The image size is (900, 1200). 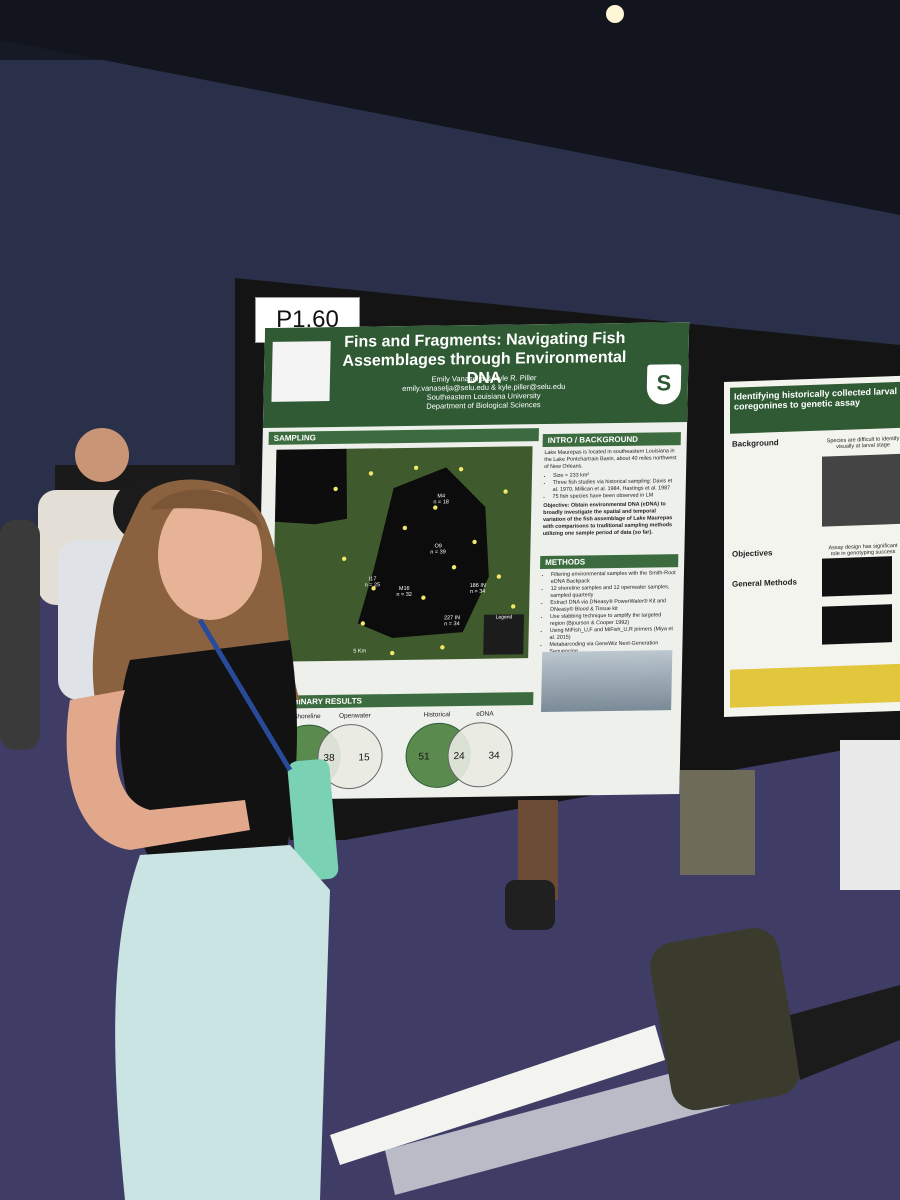 I want to click on floor-items, so click(x=615, y=1061).